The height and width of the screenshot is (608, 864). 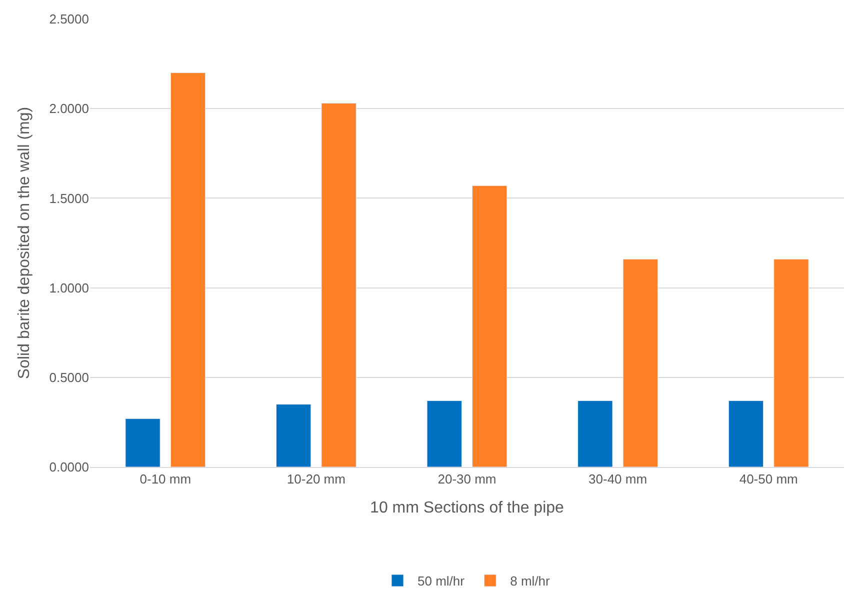 I want to click on y-tick-label: 1.0000, so click(x=69, y=288).